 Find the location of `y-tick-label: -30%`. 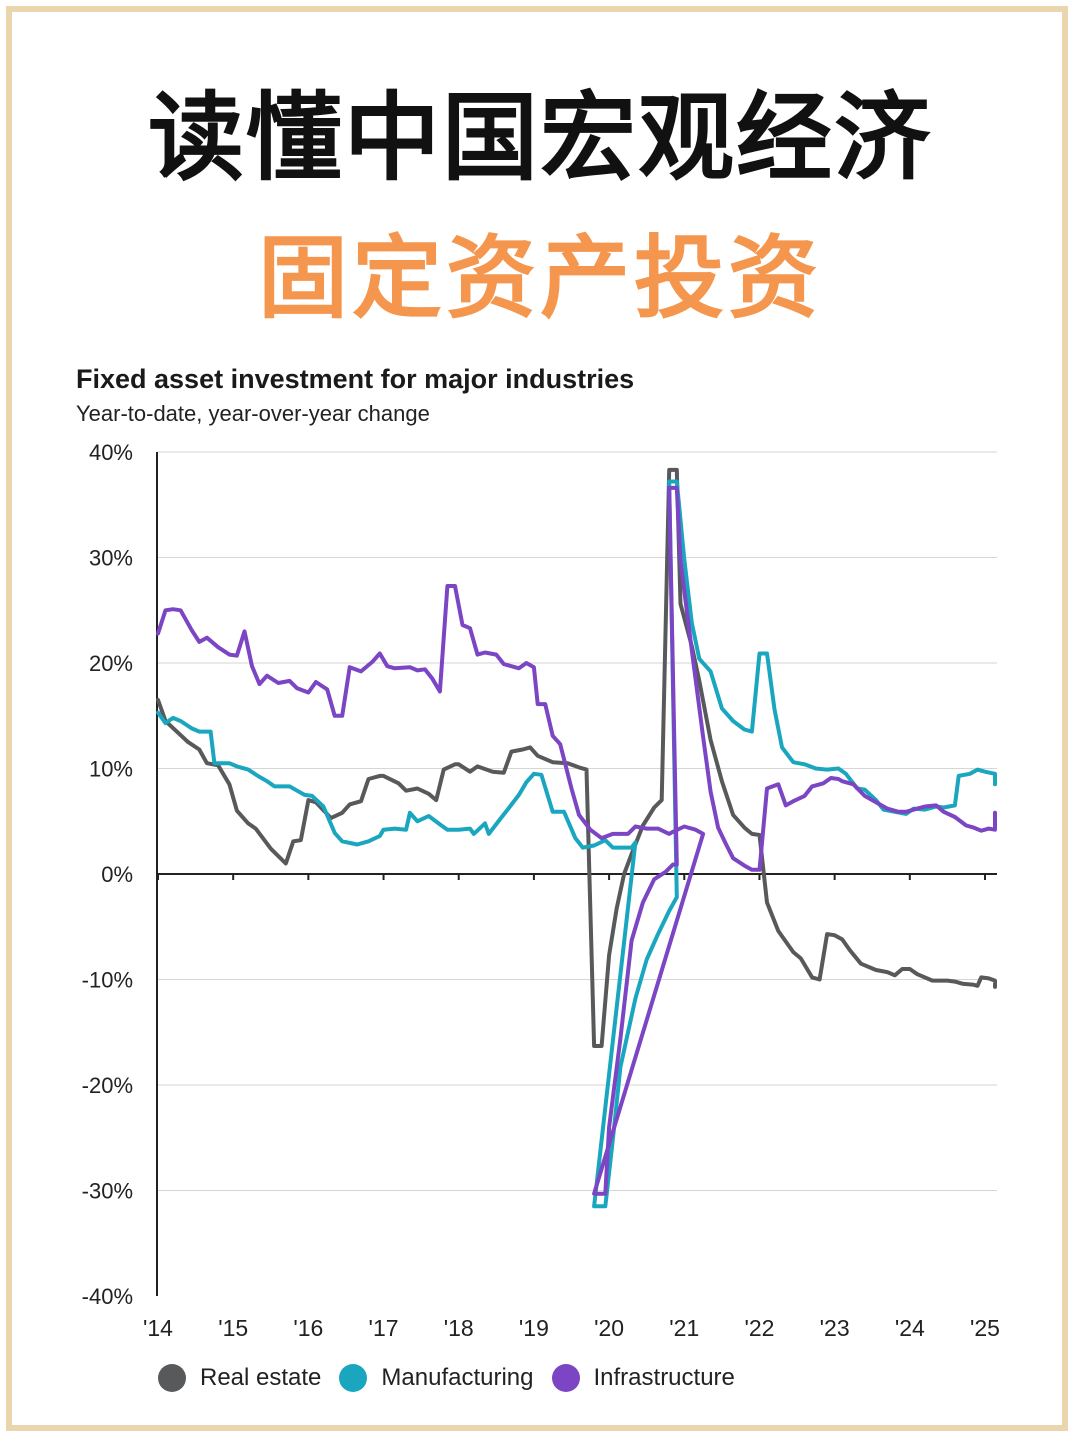

y-tick-label: -30% is located at coordinates (107, 1191).